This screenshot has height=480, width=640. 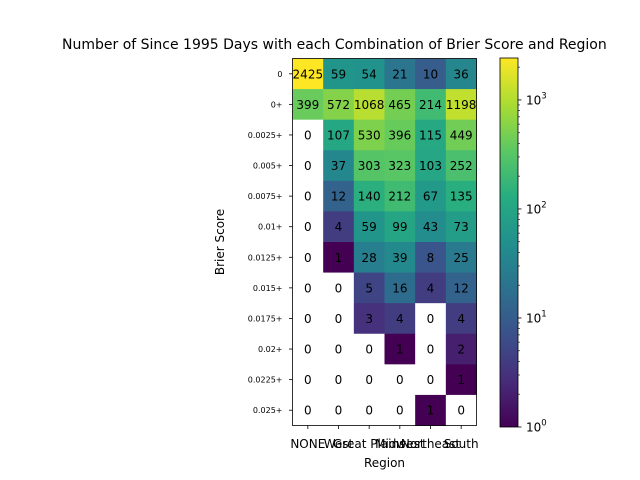 I want to click on colorbar-tick-label: 10⁰, so click(x=536, y=427).